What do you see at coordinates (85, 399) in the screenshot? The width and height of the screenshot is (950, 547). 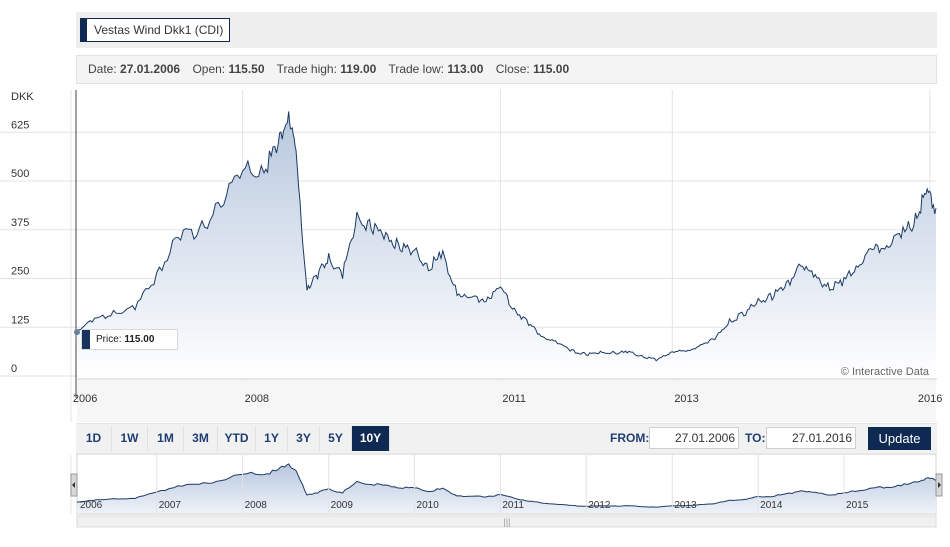 I see `x-tick-label: 2006` at bounding box center [85, 399].